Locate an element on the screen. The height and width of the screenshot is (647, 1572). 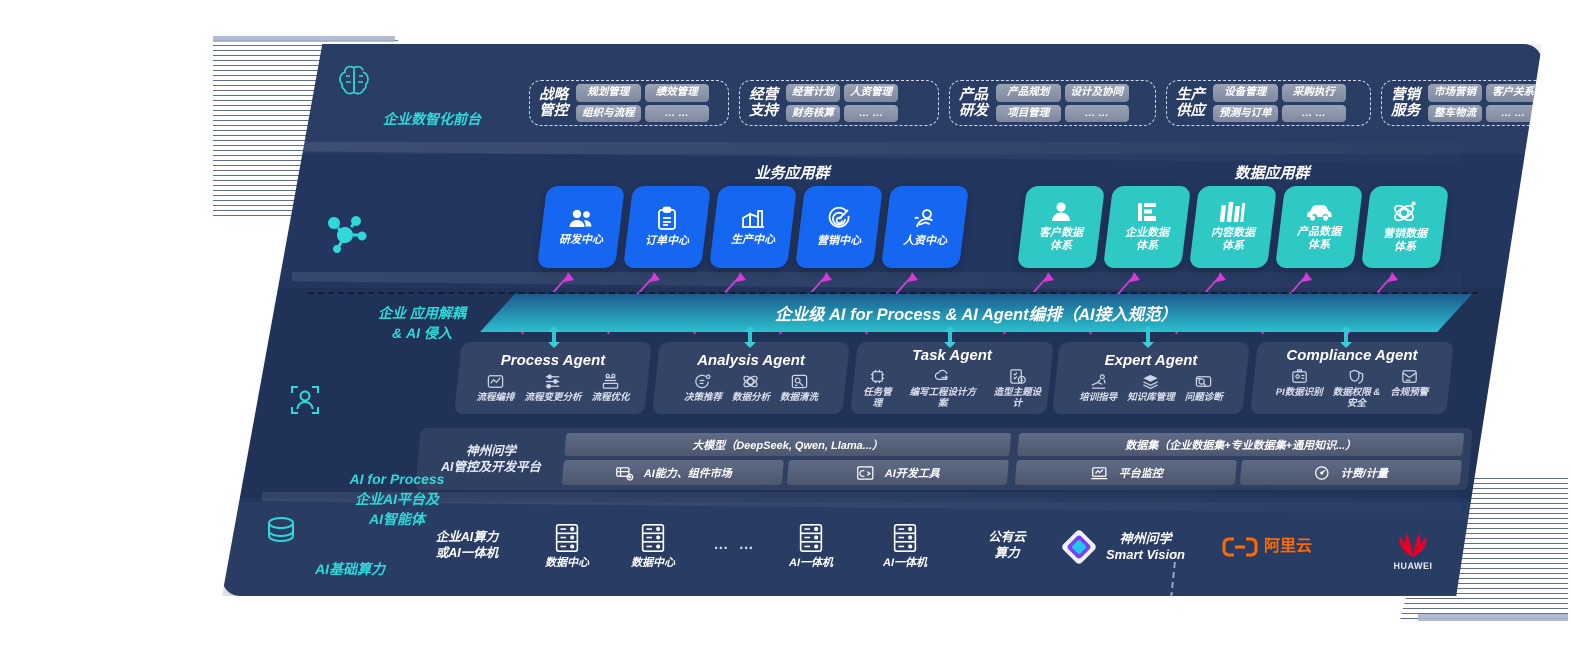
agent-item: 合规预警 is located at coordinates (1409, 383).